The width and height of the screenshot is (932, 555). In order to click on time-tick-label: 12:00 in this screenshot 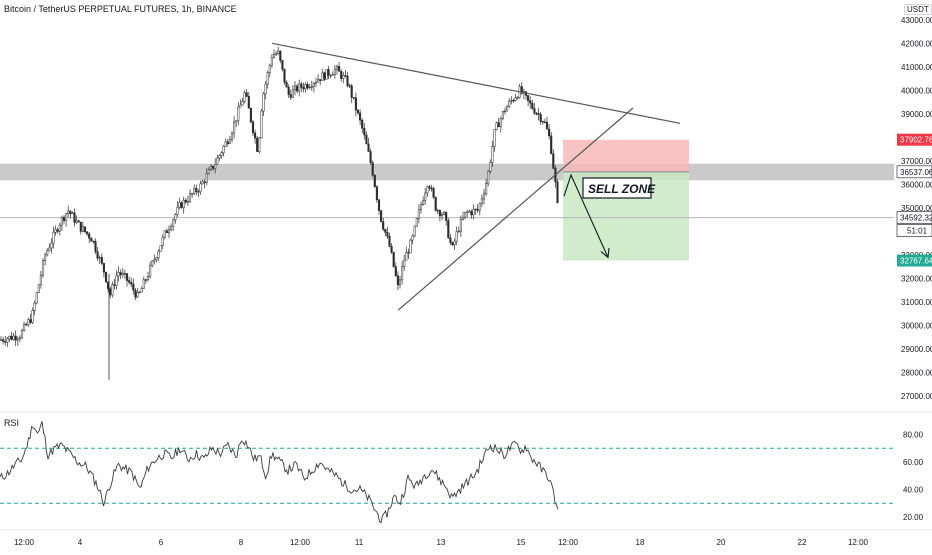, I will do `click(858, 542)`.